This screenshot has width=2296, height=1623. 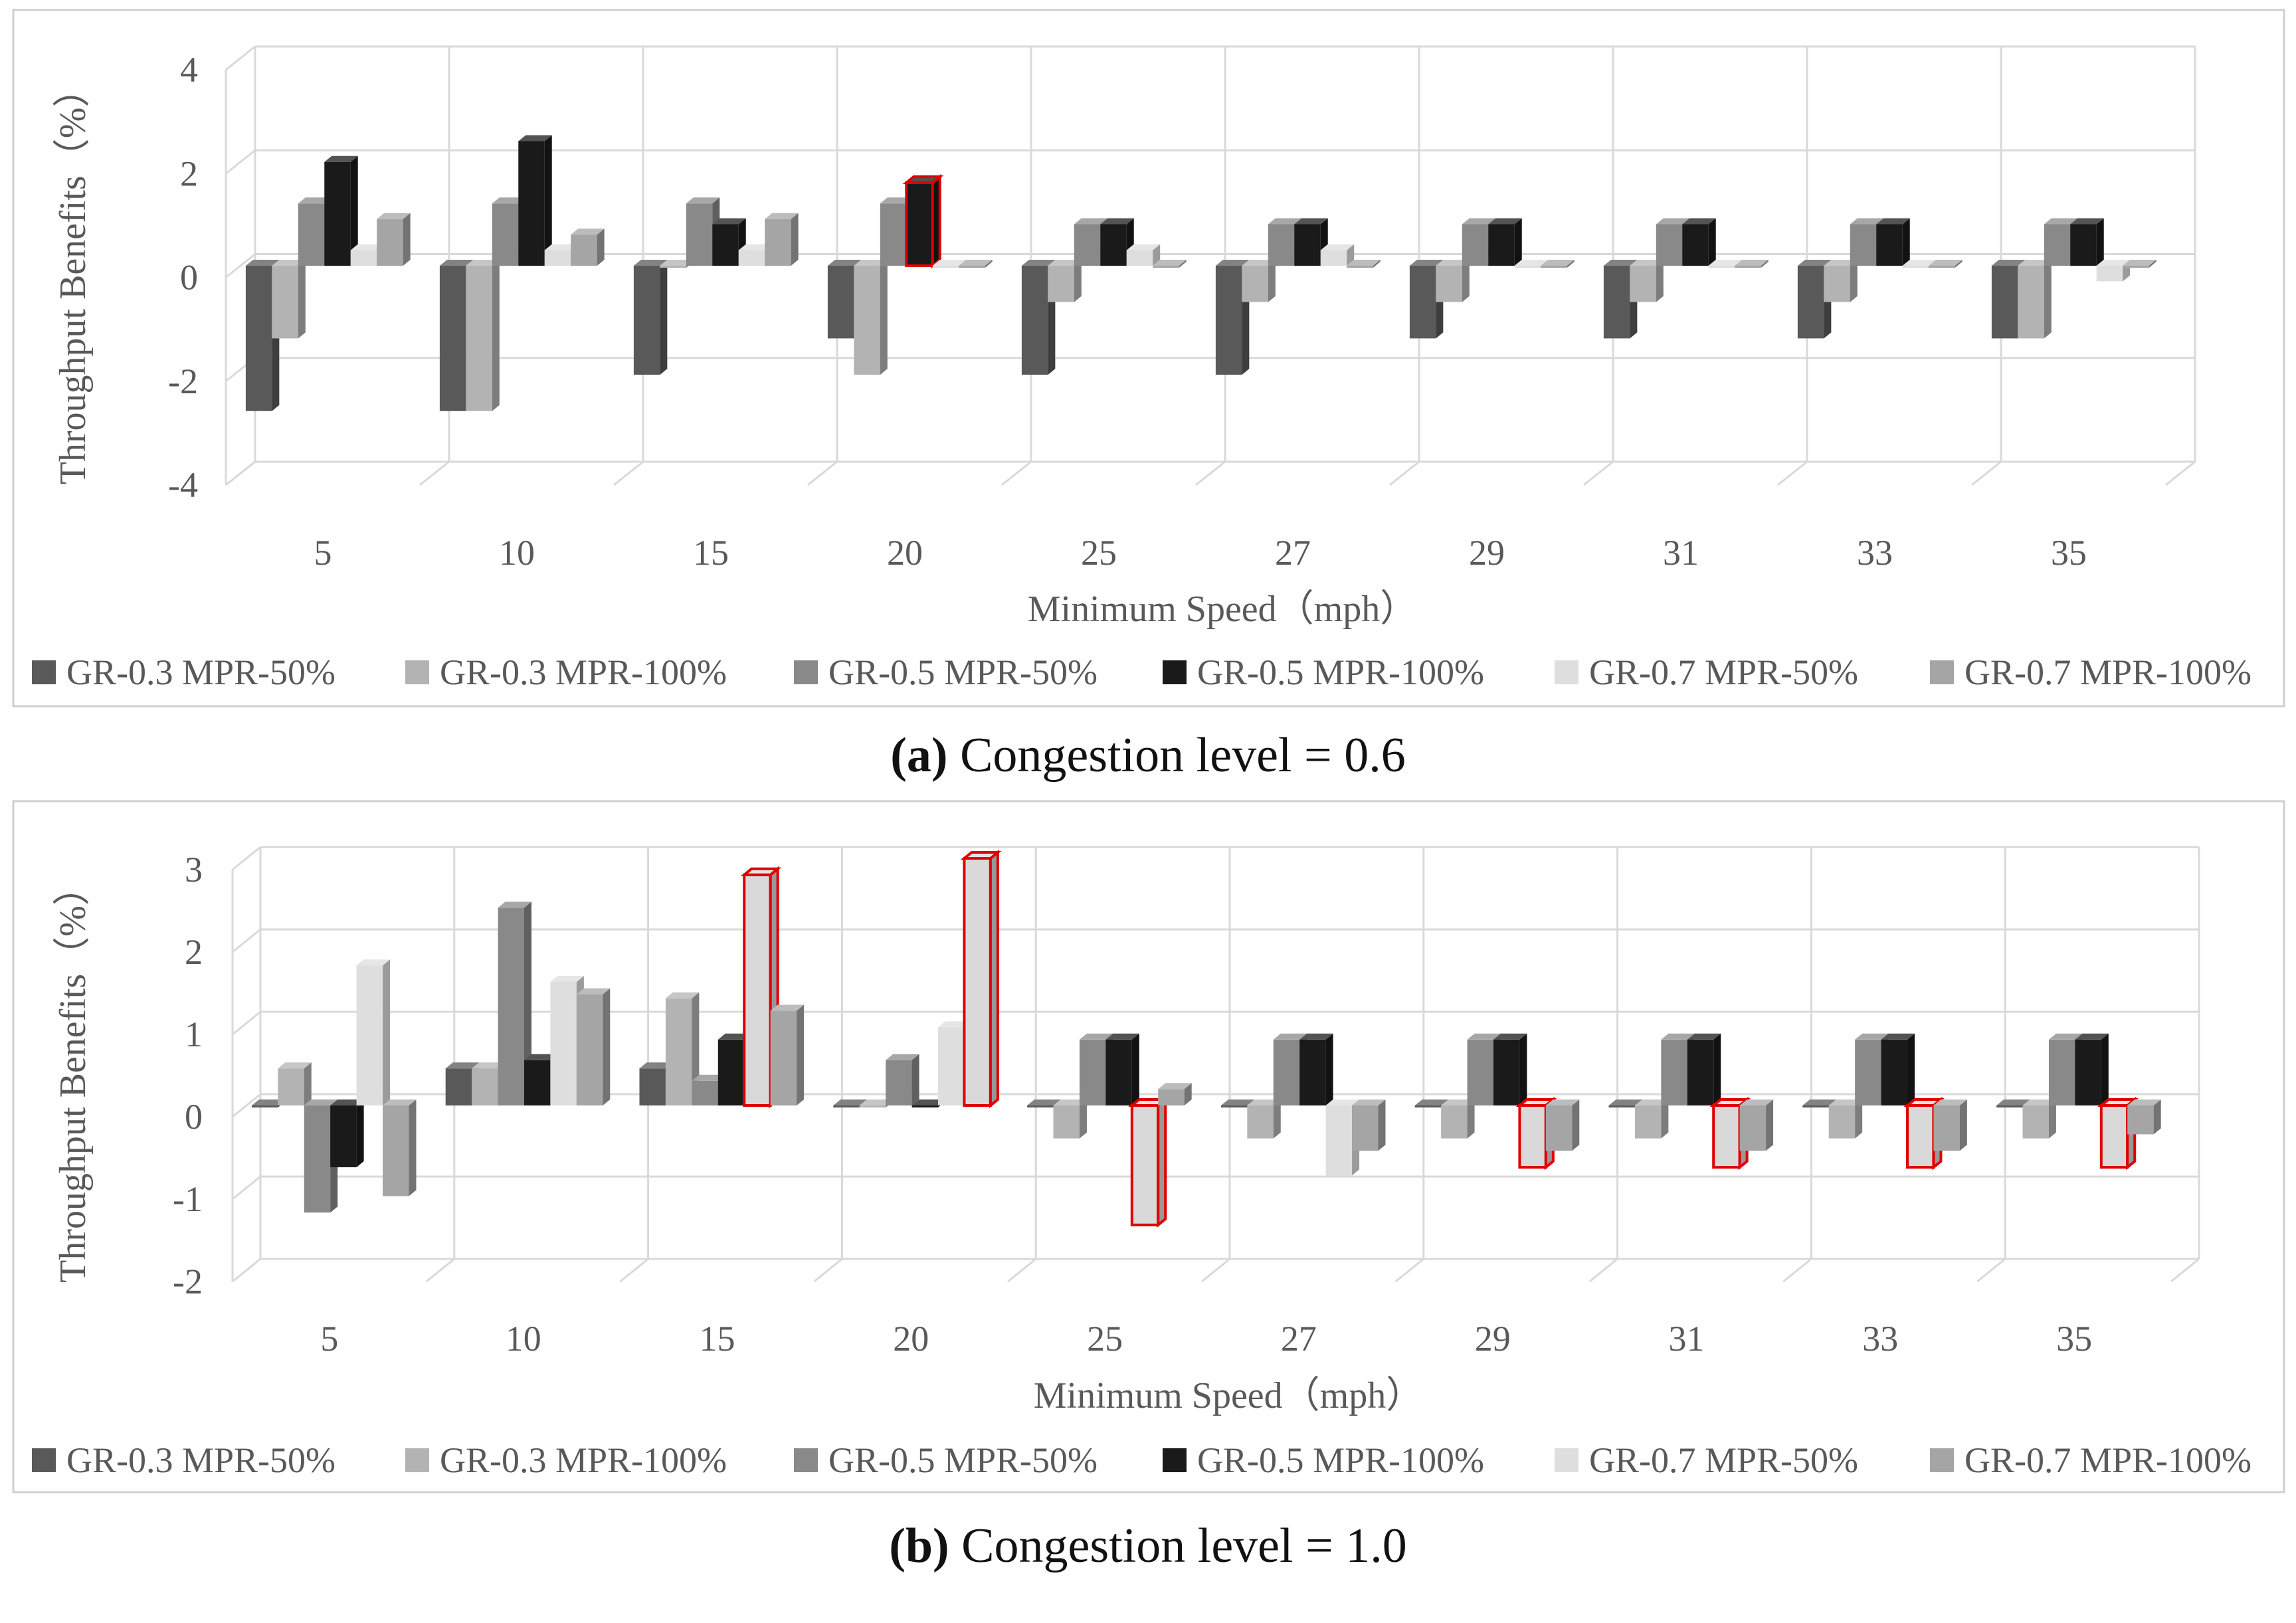 I want to click on x-tick-label: 29, so click(x=1487, y=553).